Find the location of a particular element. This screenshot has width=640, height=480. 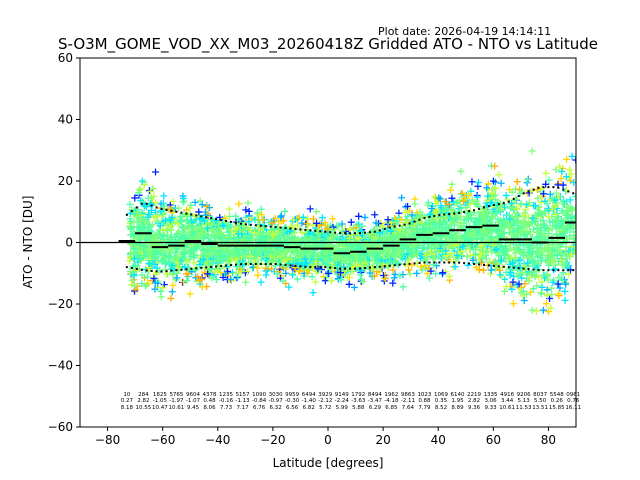

bin-stat-label: 7.17 is located at coordinates (242, 408).